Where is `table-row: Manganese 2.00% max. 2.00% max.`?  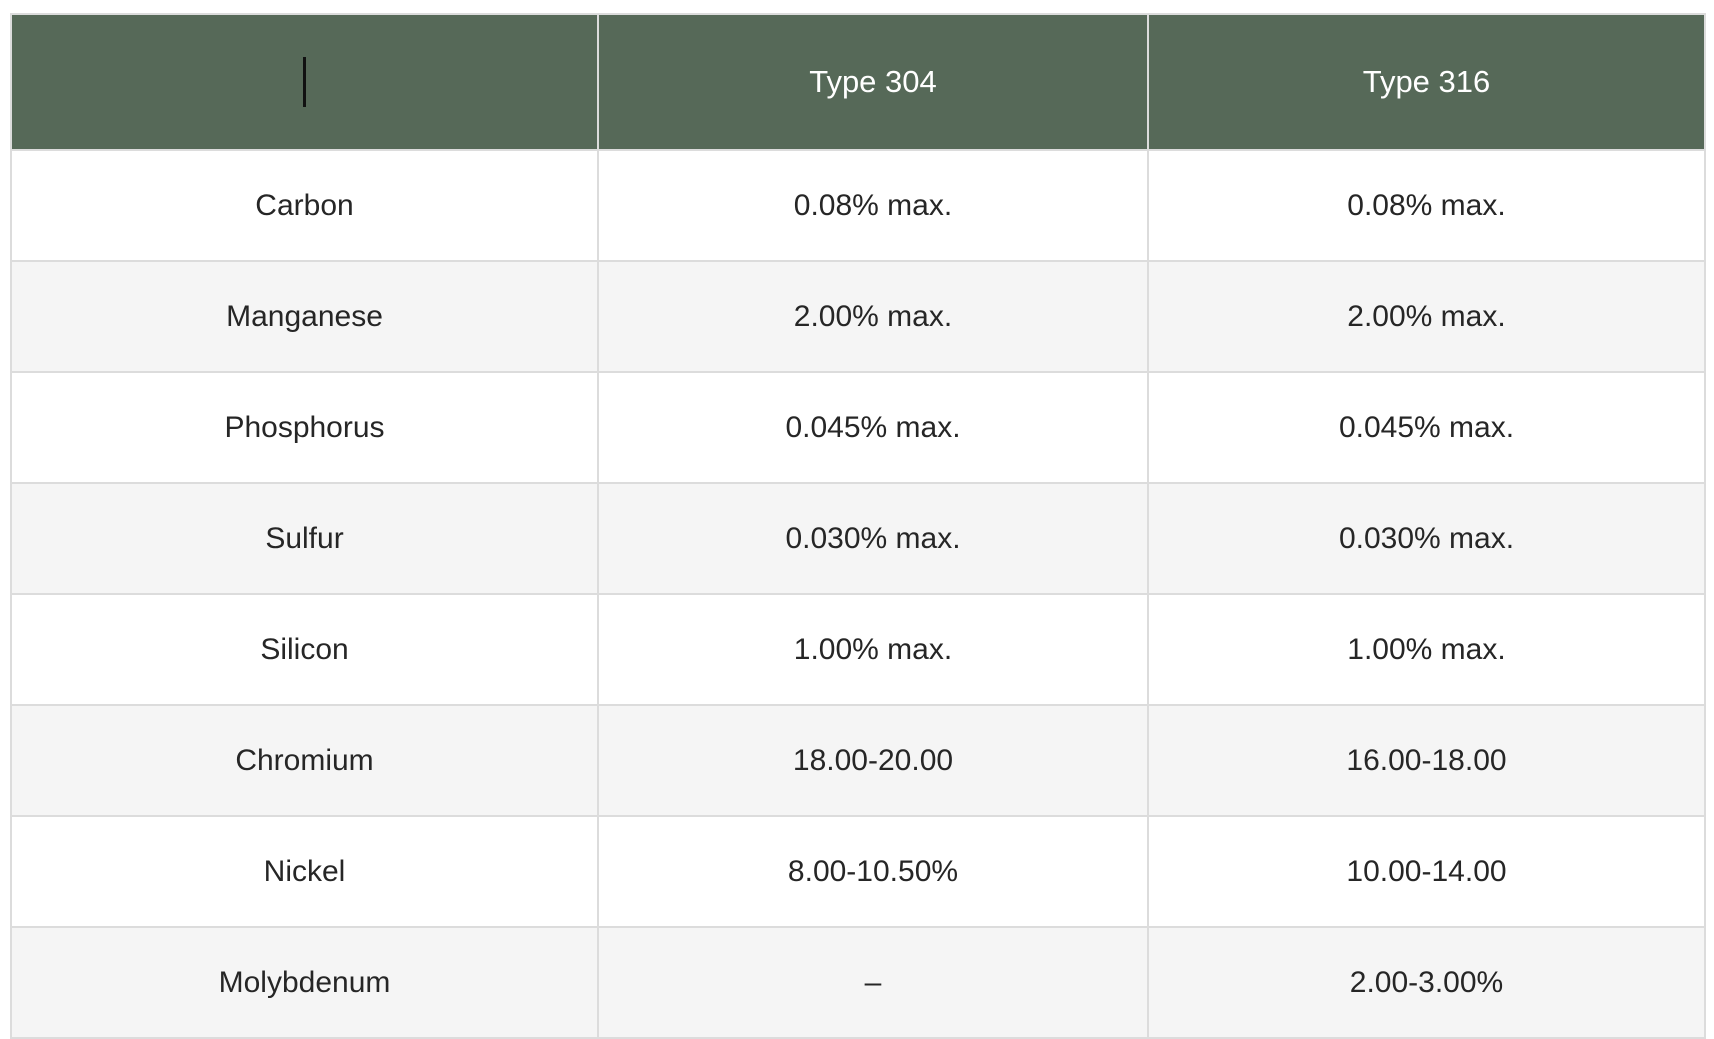 table-row: Manganese 2.00% max. 2.00% max. is located at coordinates (858, 316).